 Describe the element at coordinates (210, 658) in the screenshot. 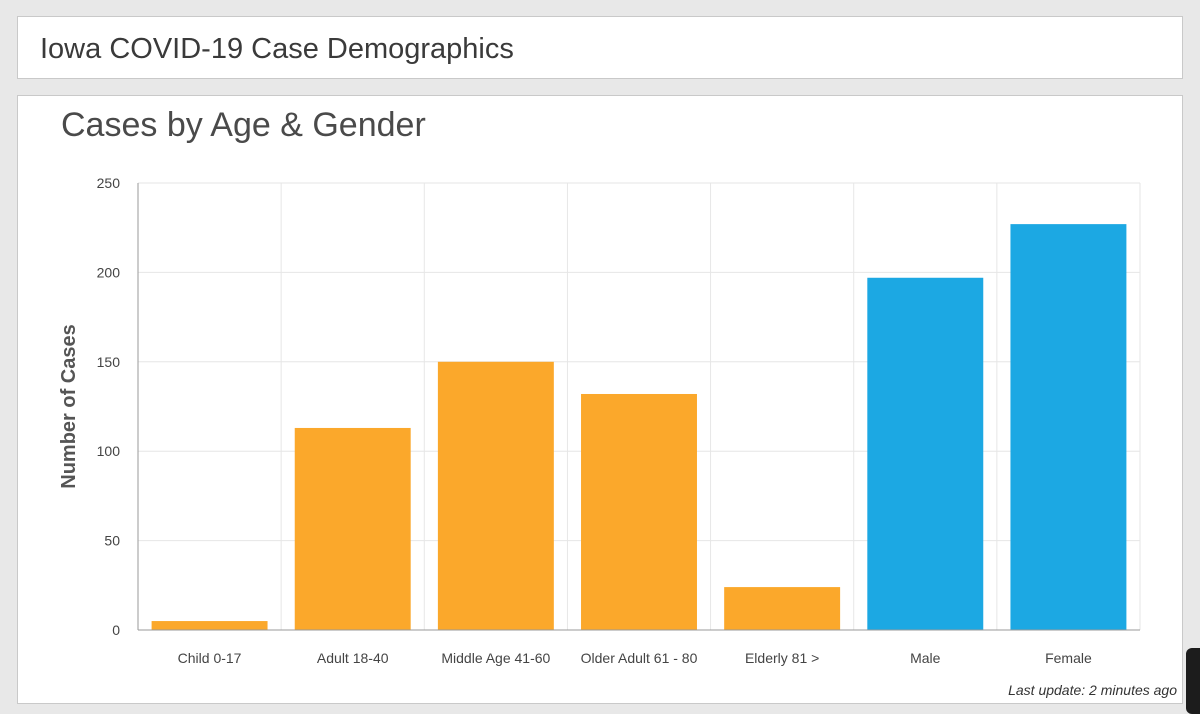

I see `x-tick-label: Child 0-17` at that location.